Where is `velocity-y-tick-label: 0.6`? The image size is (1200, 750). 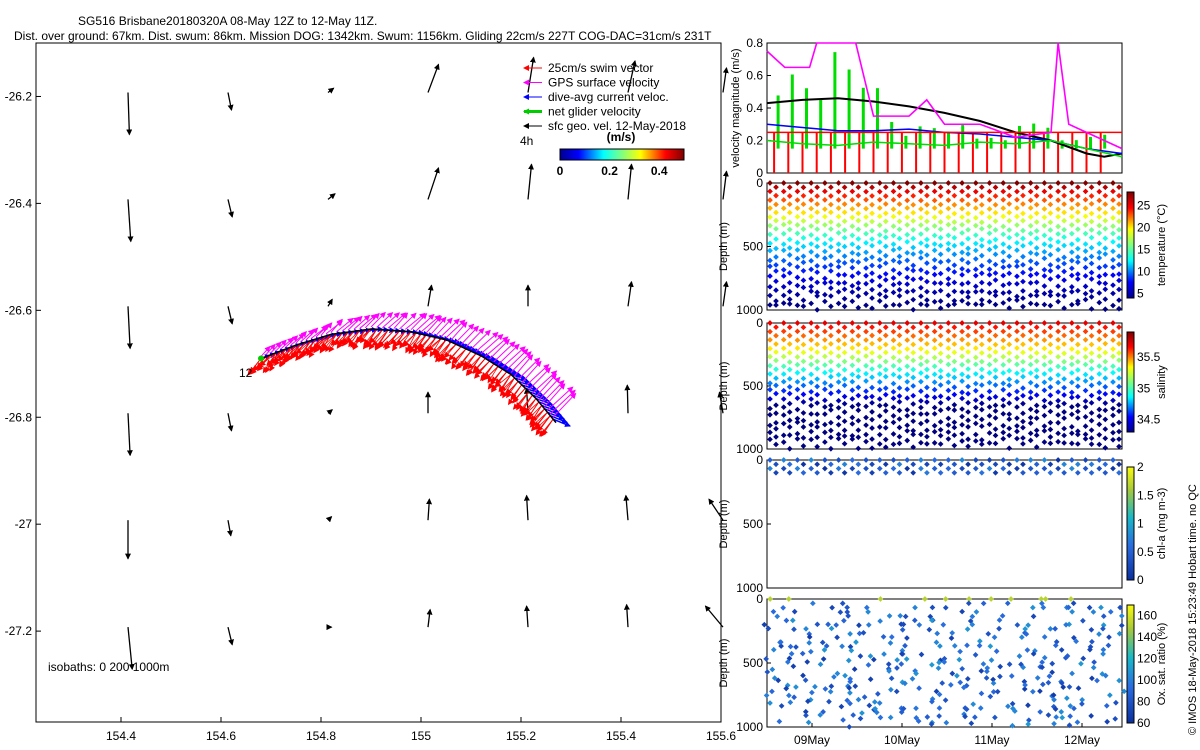 velocity-y-tick-label: 0.6 is located at coordinates (754, 76).